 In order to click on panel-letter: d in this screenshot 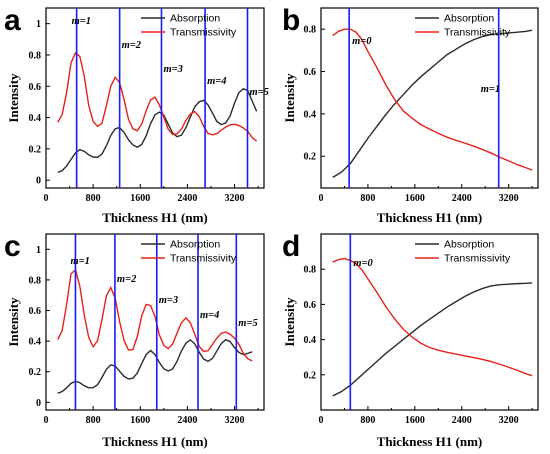, I will do `click(291, 246)`.